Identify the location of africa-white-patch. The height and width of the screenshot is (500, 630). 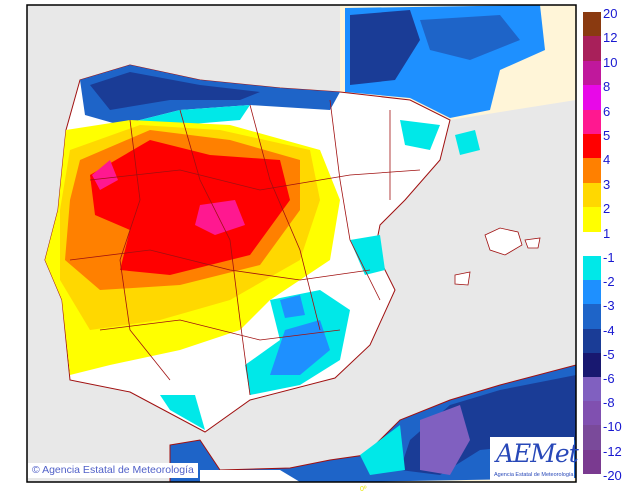
(250, 476).